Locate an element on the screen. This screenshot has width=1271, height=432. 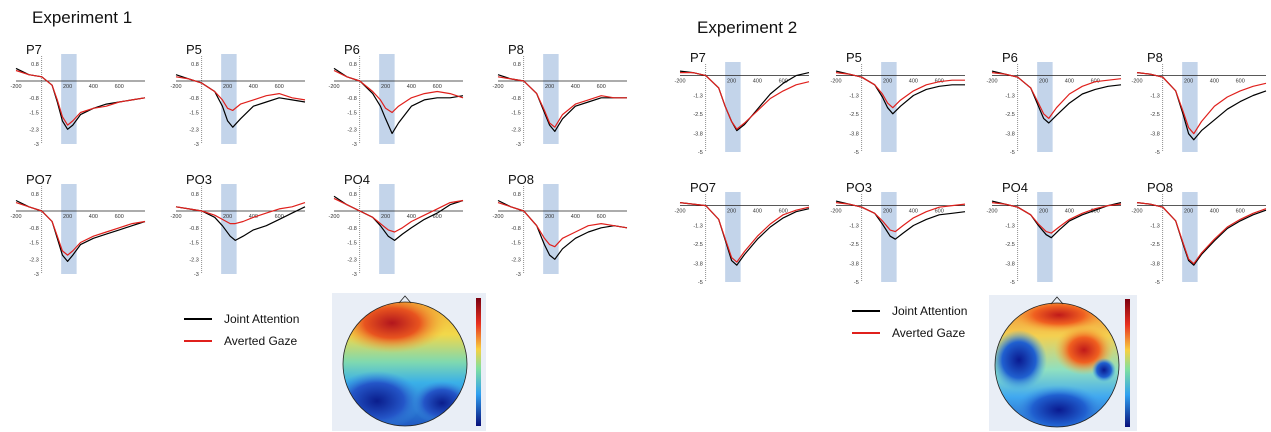
erp-panel-exp1-p8: -200 200 400 600 0.8 -0.8 -1.5 -2.3 -3 P8 is located at coordinates (559, 95).